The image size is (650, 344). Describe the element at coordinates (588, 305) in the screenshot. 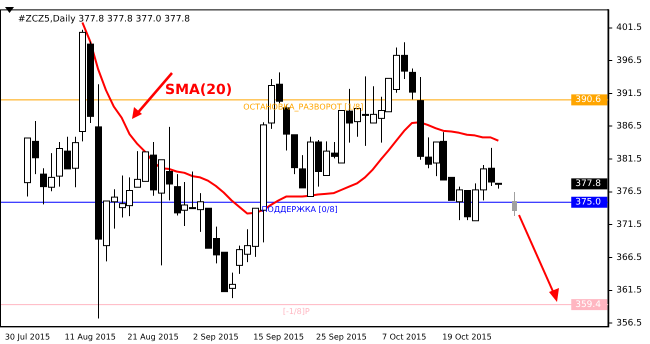

I see `annotation: 359.4` at that location.